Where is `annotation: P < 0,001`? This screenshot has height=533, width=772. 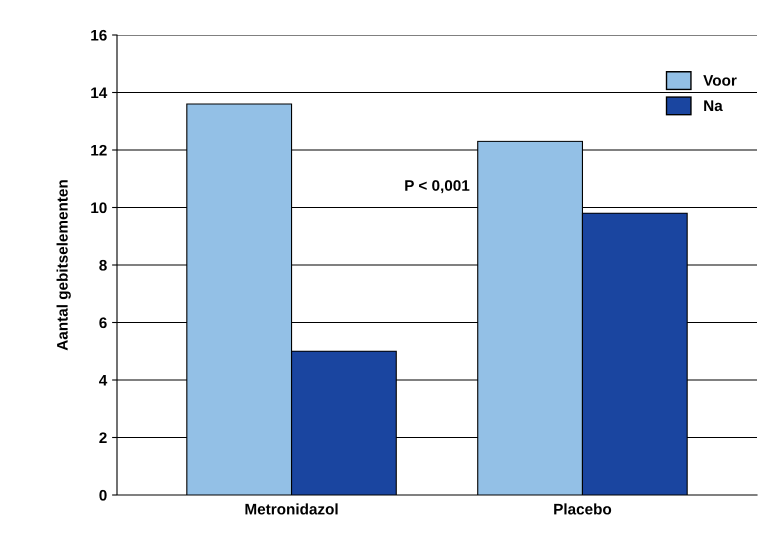
annotation: P < 0,001 is located at coordinates (437, 187).